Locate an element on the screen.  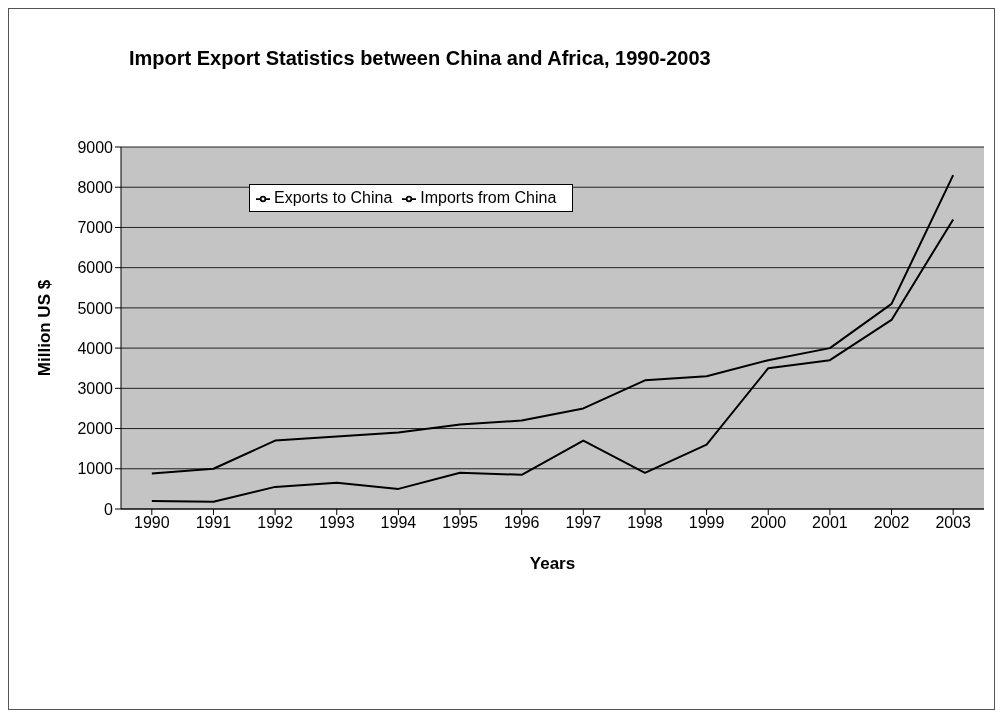
x-tick-label: 1999 is located at coordinates (706, 523).